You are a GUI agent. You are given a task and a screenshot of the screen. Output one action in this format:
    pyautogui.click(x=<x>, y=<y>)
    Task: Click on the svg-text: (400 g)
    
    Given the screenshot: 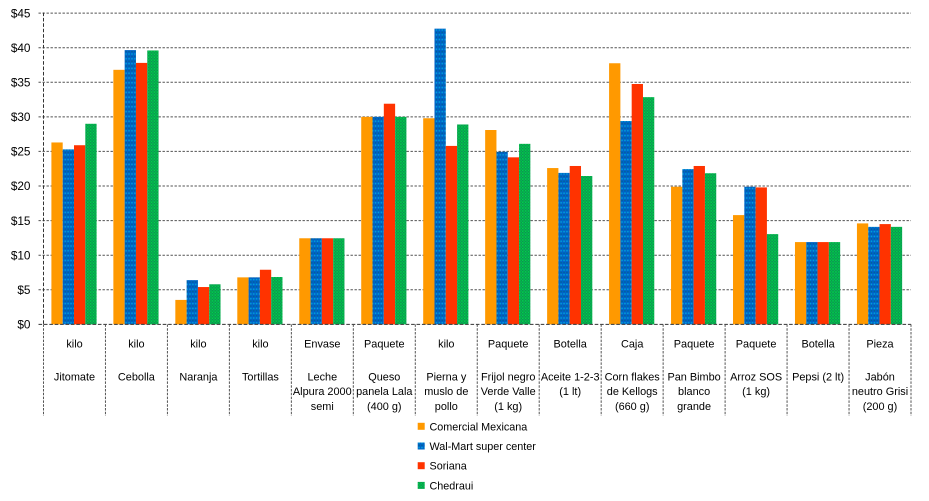 What is the action you would take?
    pyautogui.click(x=384, y=407)
    